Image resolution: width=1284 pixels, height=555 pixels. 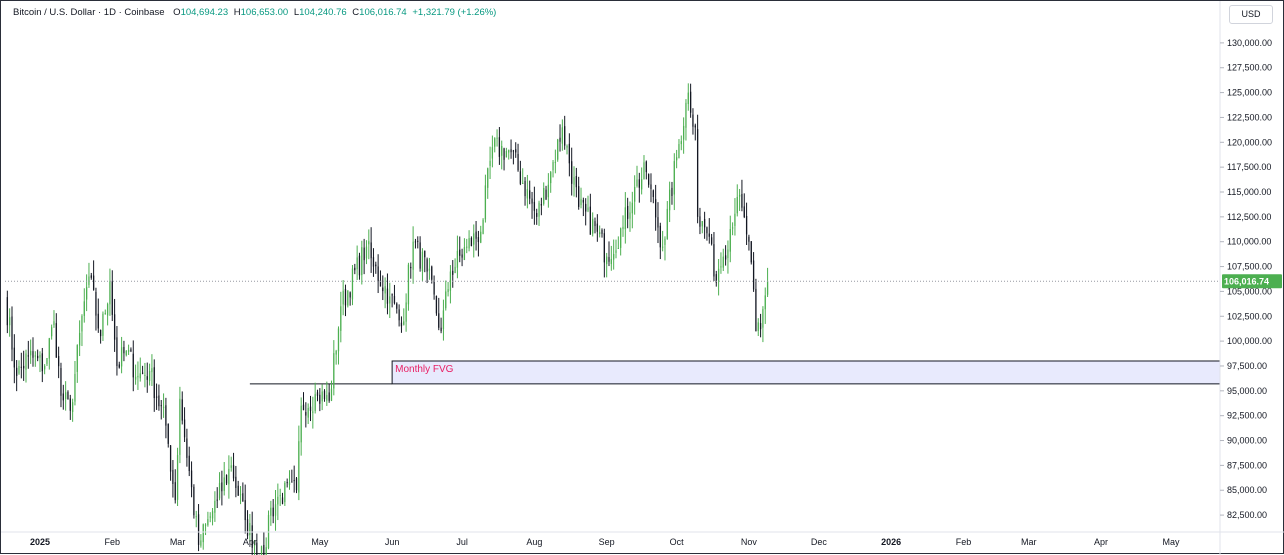 What do you see at coordinates (1249, 142) in the screenshot?
I see `y-tick-label: 120,000.00` at bounding box center [1249, 142].